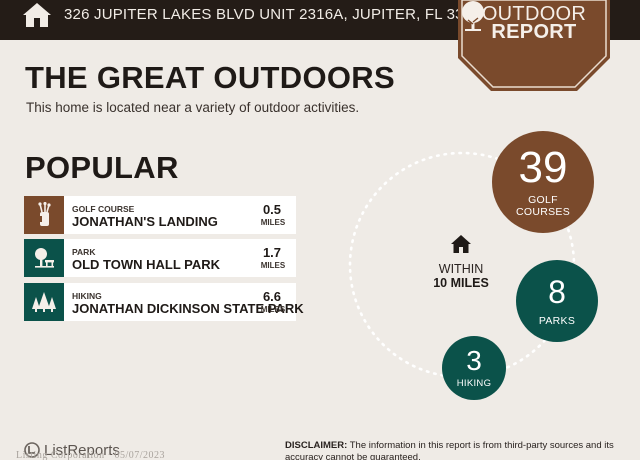 The width and height of the screenshot is (640, 460). Describe the element at coordinates (82, 450) in the screenshot. I see `listreports-brand: ListReports` at that location.